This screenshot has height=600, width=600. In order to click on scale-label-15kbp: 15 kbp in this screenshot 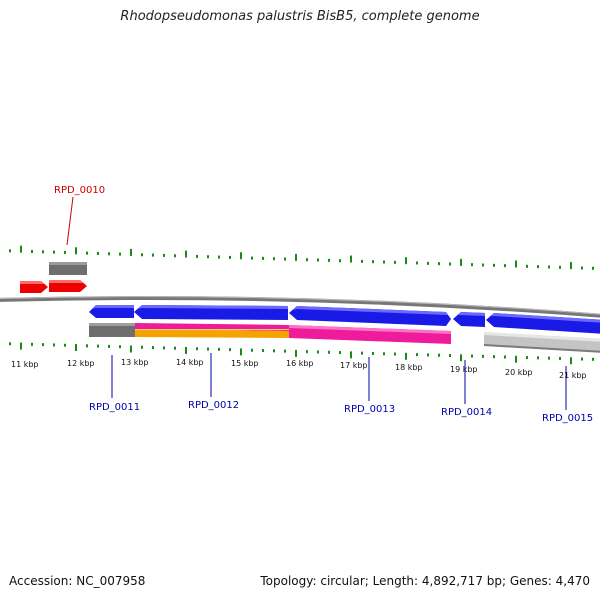, I will do `click(245, 363)`.